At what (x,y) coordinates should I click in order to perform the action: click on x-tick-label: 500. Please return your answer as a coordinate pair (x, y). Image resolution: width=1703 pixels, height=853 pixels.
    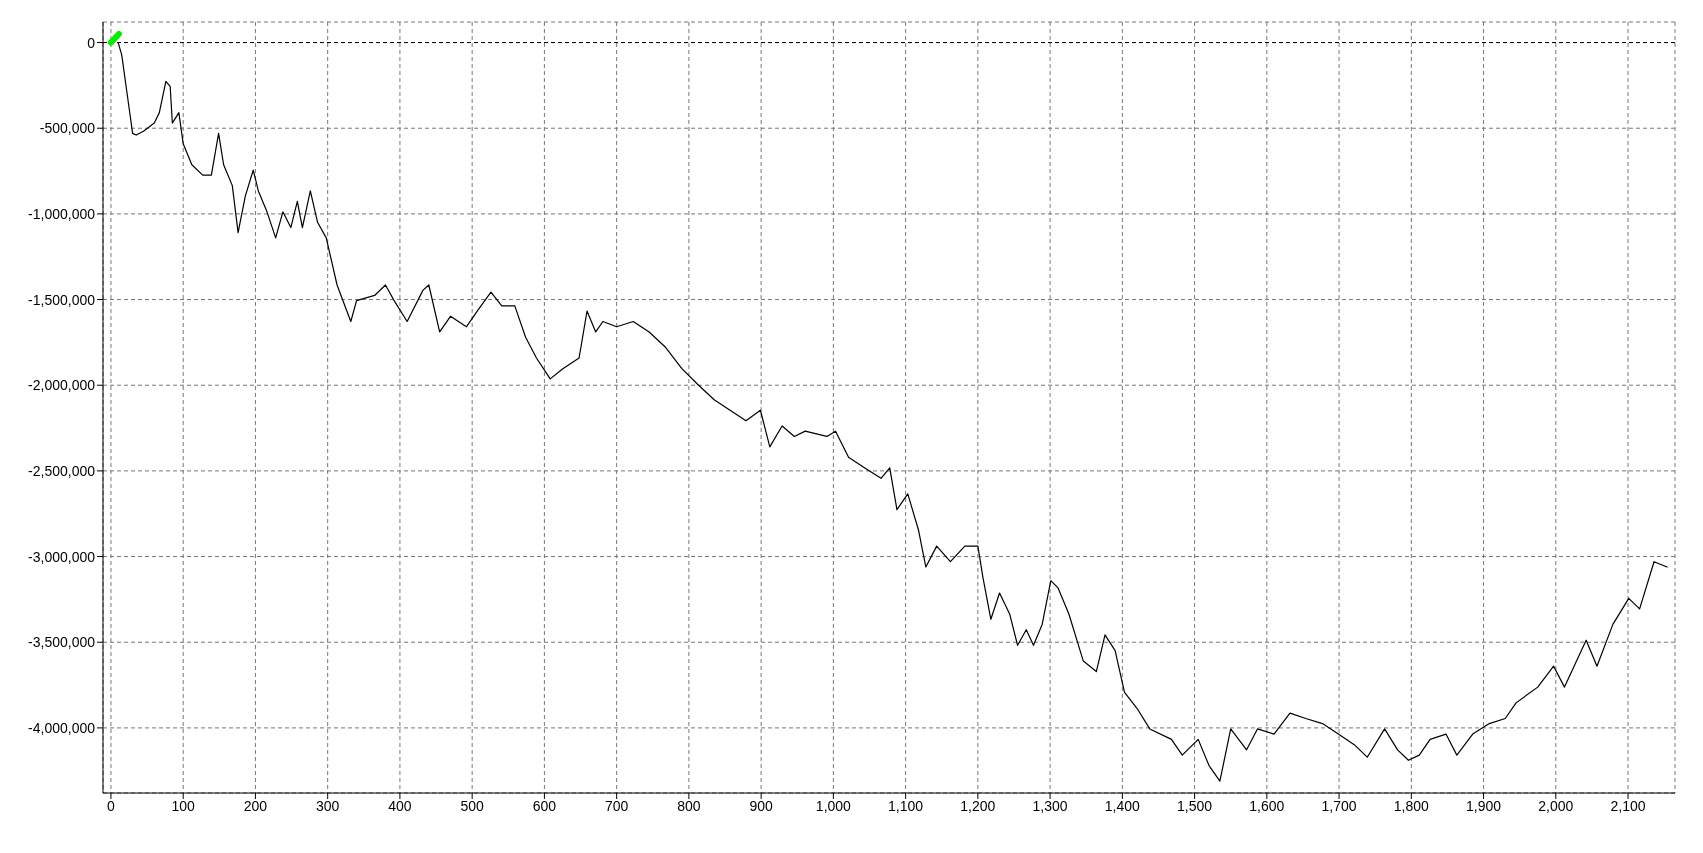
    Looking at the image, I should click on (472, 805).